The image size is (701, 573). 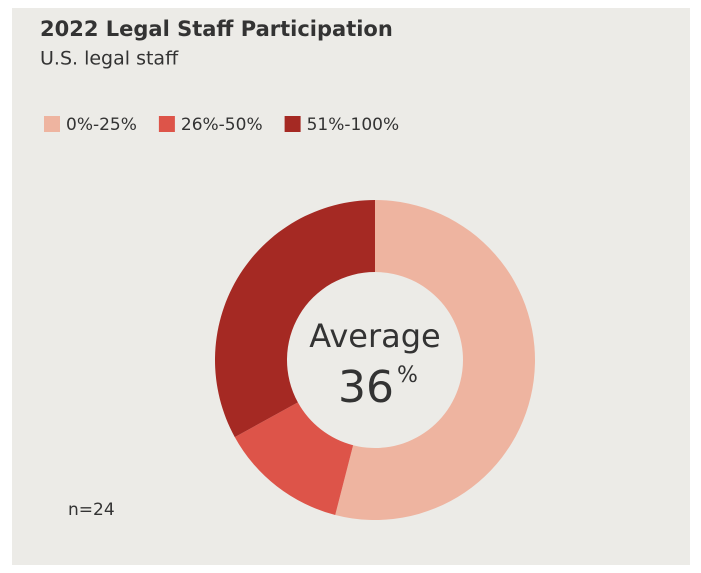 I want to click on center-unit: %, so click(x=407, y=375).